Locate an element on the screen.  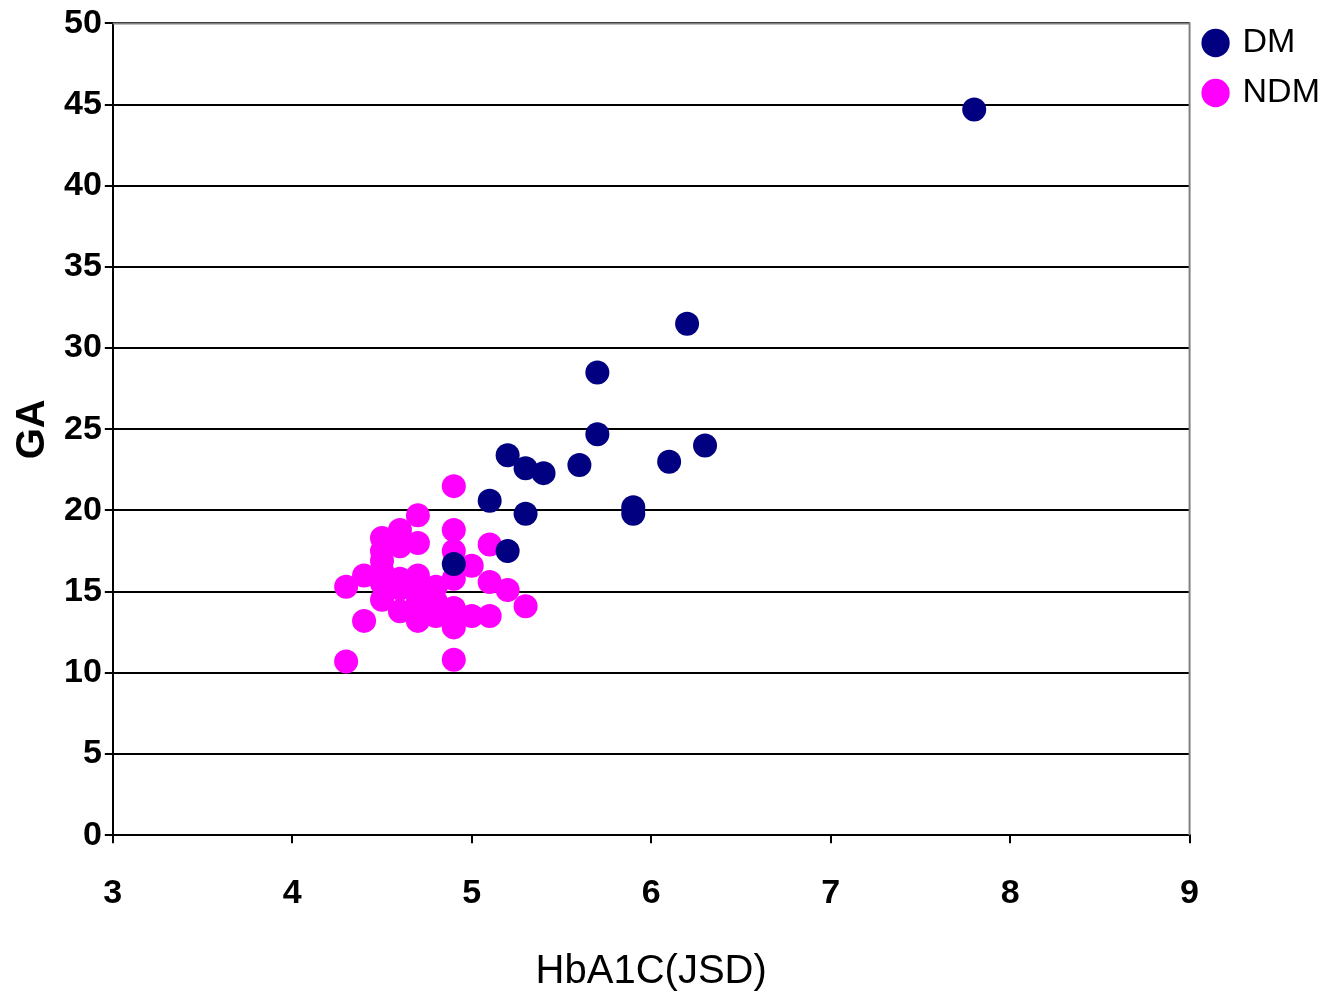
y-tick-label: 20 is located at coordinates (82, 507).